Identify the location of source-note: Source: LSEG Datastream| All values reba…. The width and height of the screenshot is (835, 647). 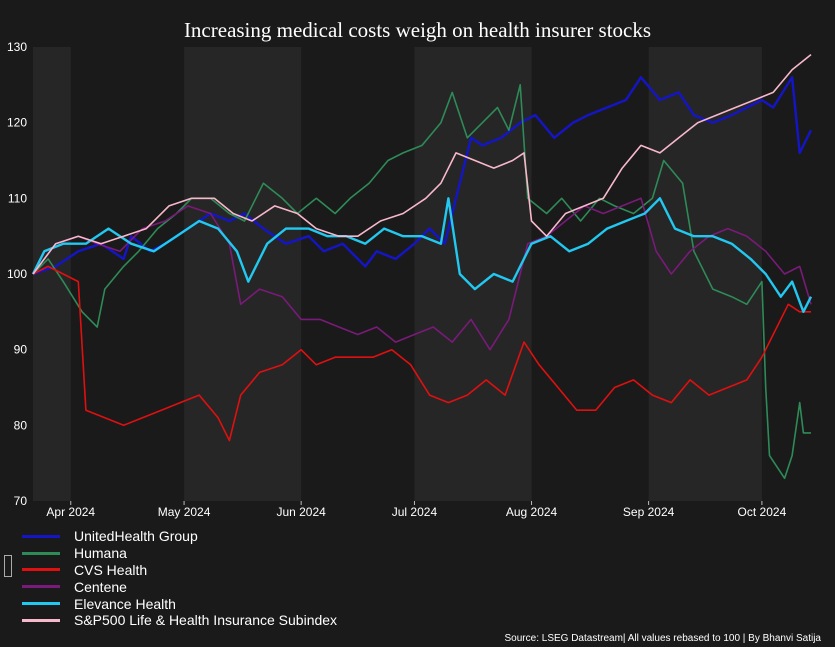
(662, 638).